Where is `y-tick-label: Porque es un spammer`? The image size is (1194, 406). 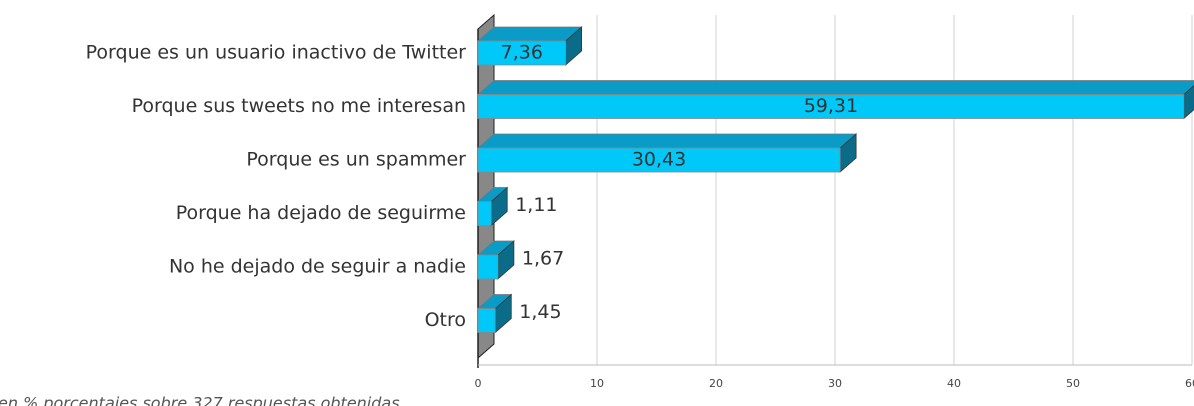
y-tick-label: Porque es un spammer is located at coordinates (356, 160).